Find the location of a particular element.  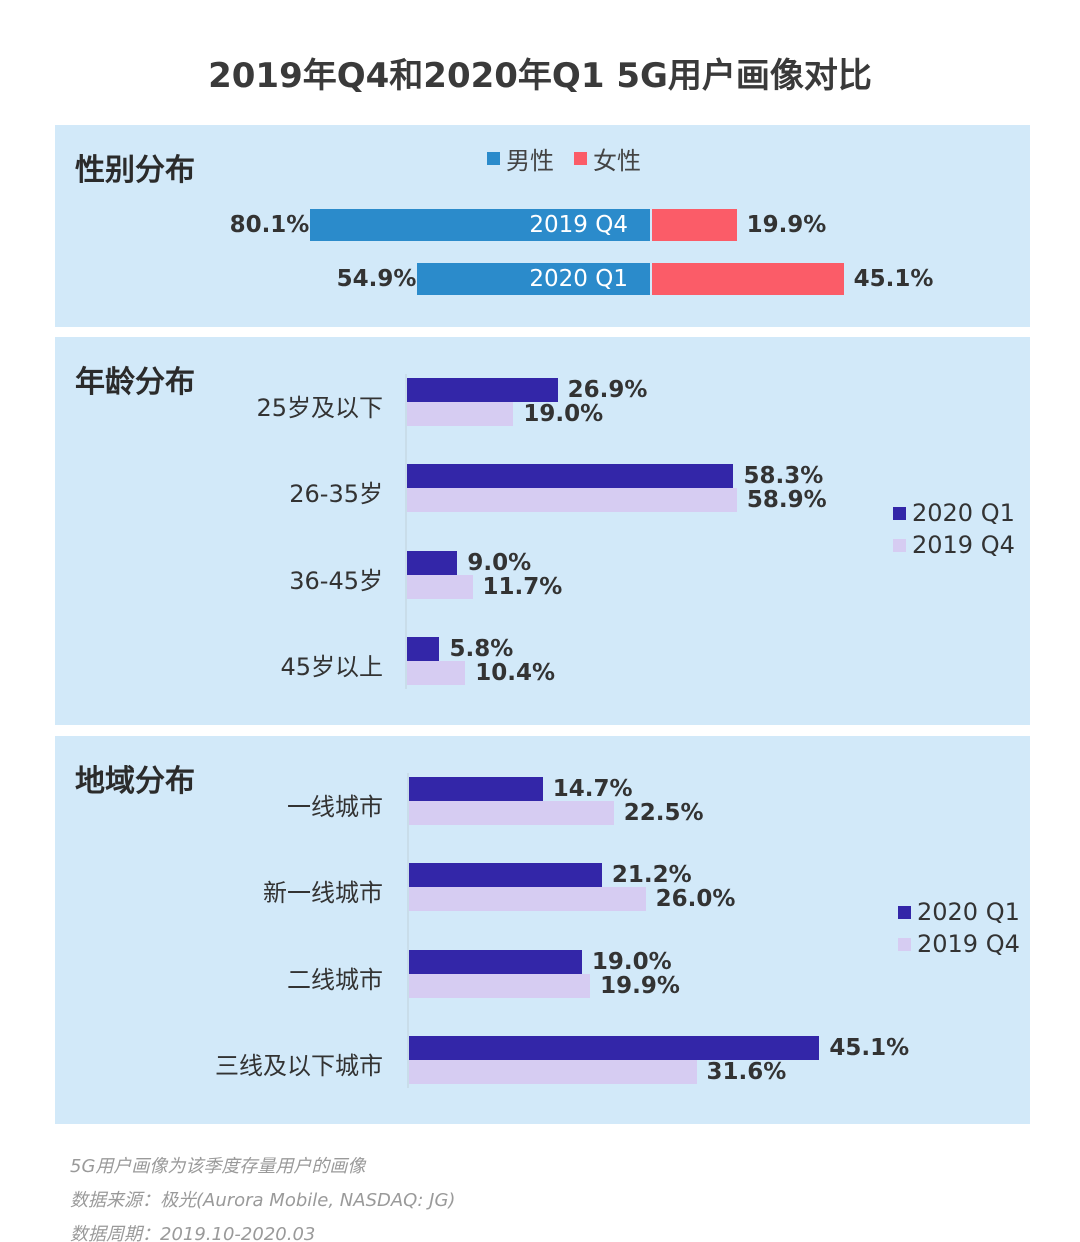

age-legend: 2020 Q1 2019 Q4 is located at coordinates (954, 531).